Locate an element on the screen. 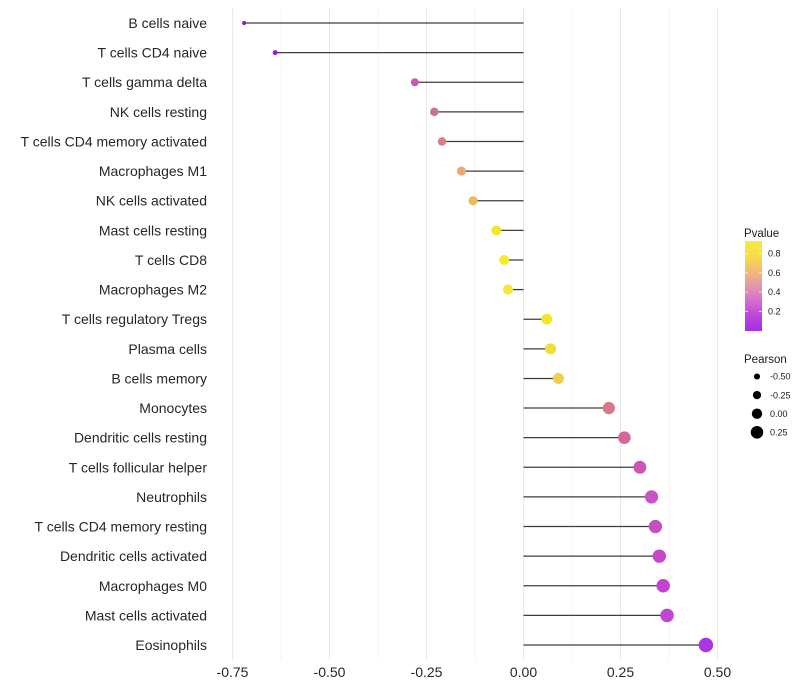 The height and width of the screenshot is (700, 800). category-label: T cells CD8 is located at coordinates (171, 260).